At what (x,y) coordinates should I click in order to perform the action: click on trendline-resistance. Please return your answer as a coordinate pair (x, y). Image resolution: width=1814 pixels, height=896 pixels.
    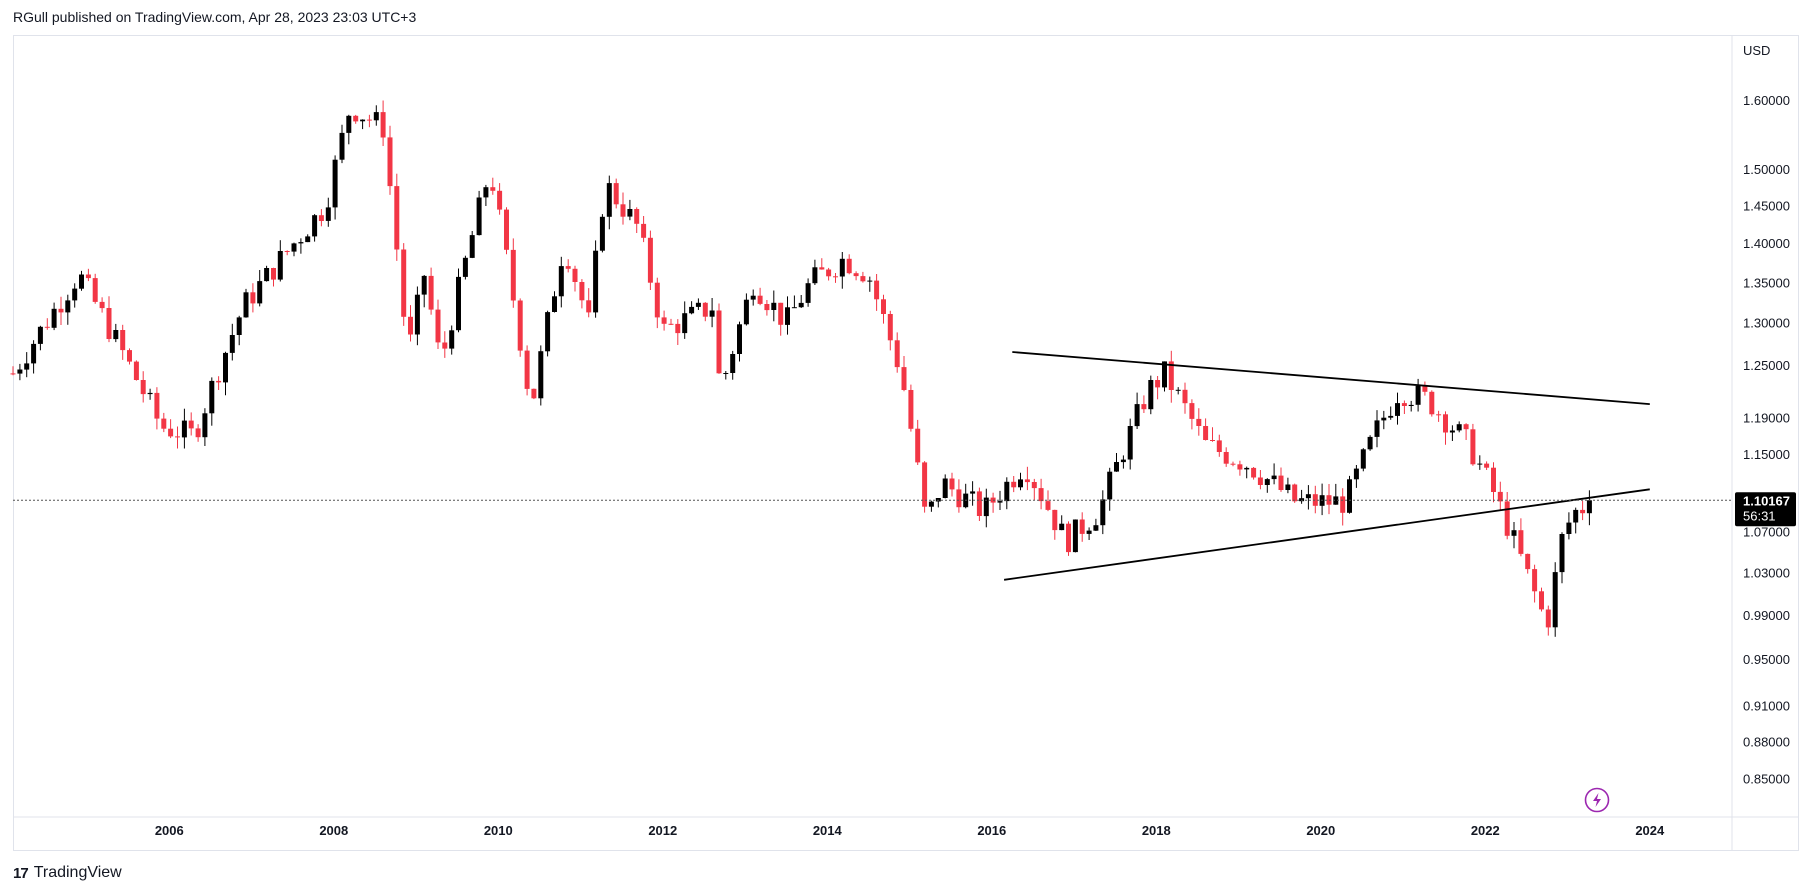
    Looking at the image, I should click on (1331, 378).